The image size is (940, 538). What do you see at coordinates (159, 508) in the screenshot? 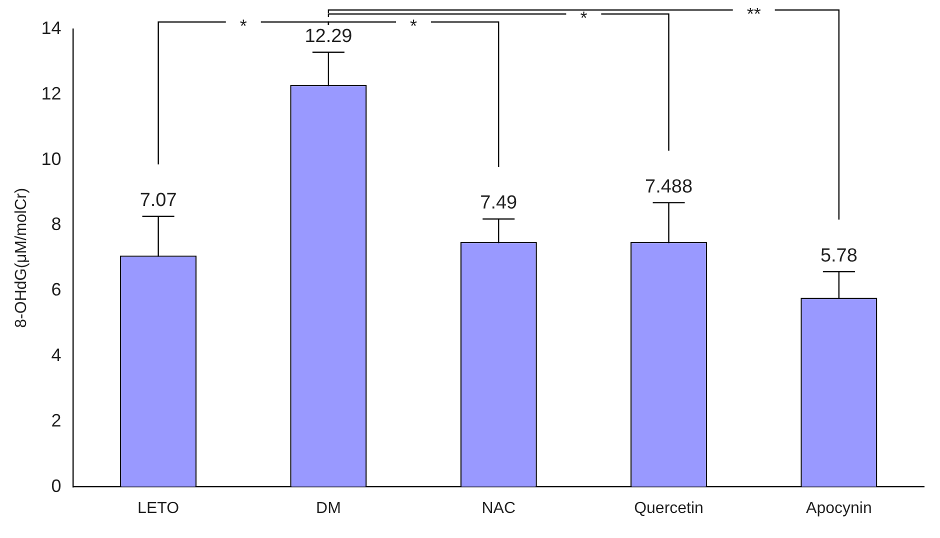
I see `x-tick-label: LETO` at bounding box center [159, 508].